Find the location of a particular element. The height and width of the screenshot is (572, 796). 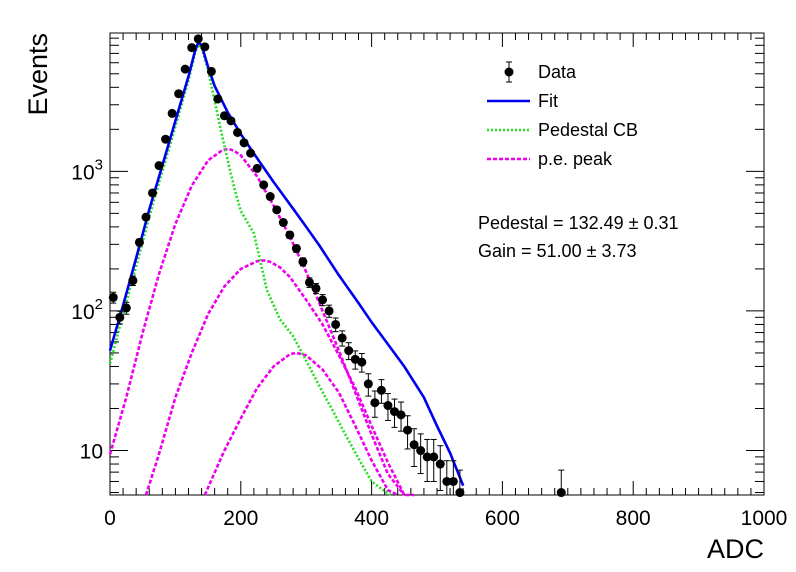

legend-item-data: Data is located at coordinates (540, 72).